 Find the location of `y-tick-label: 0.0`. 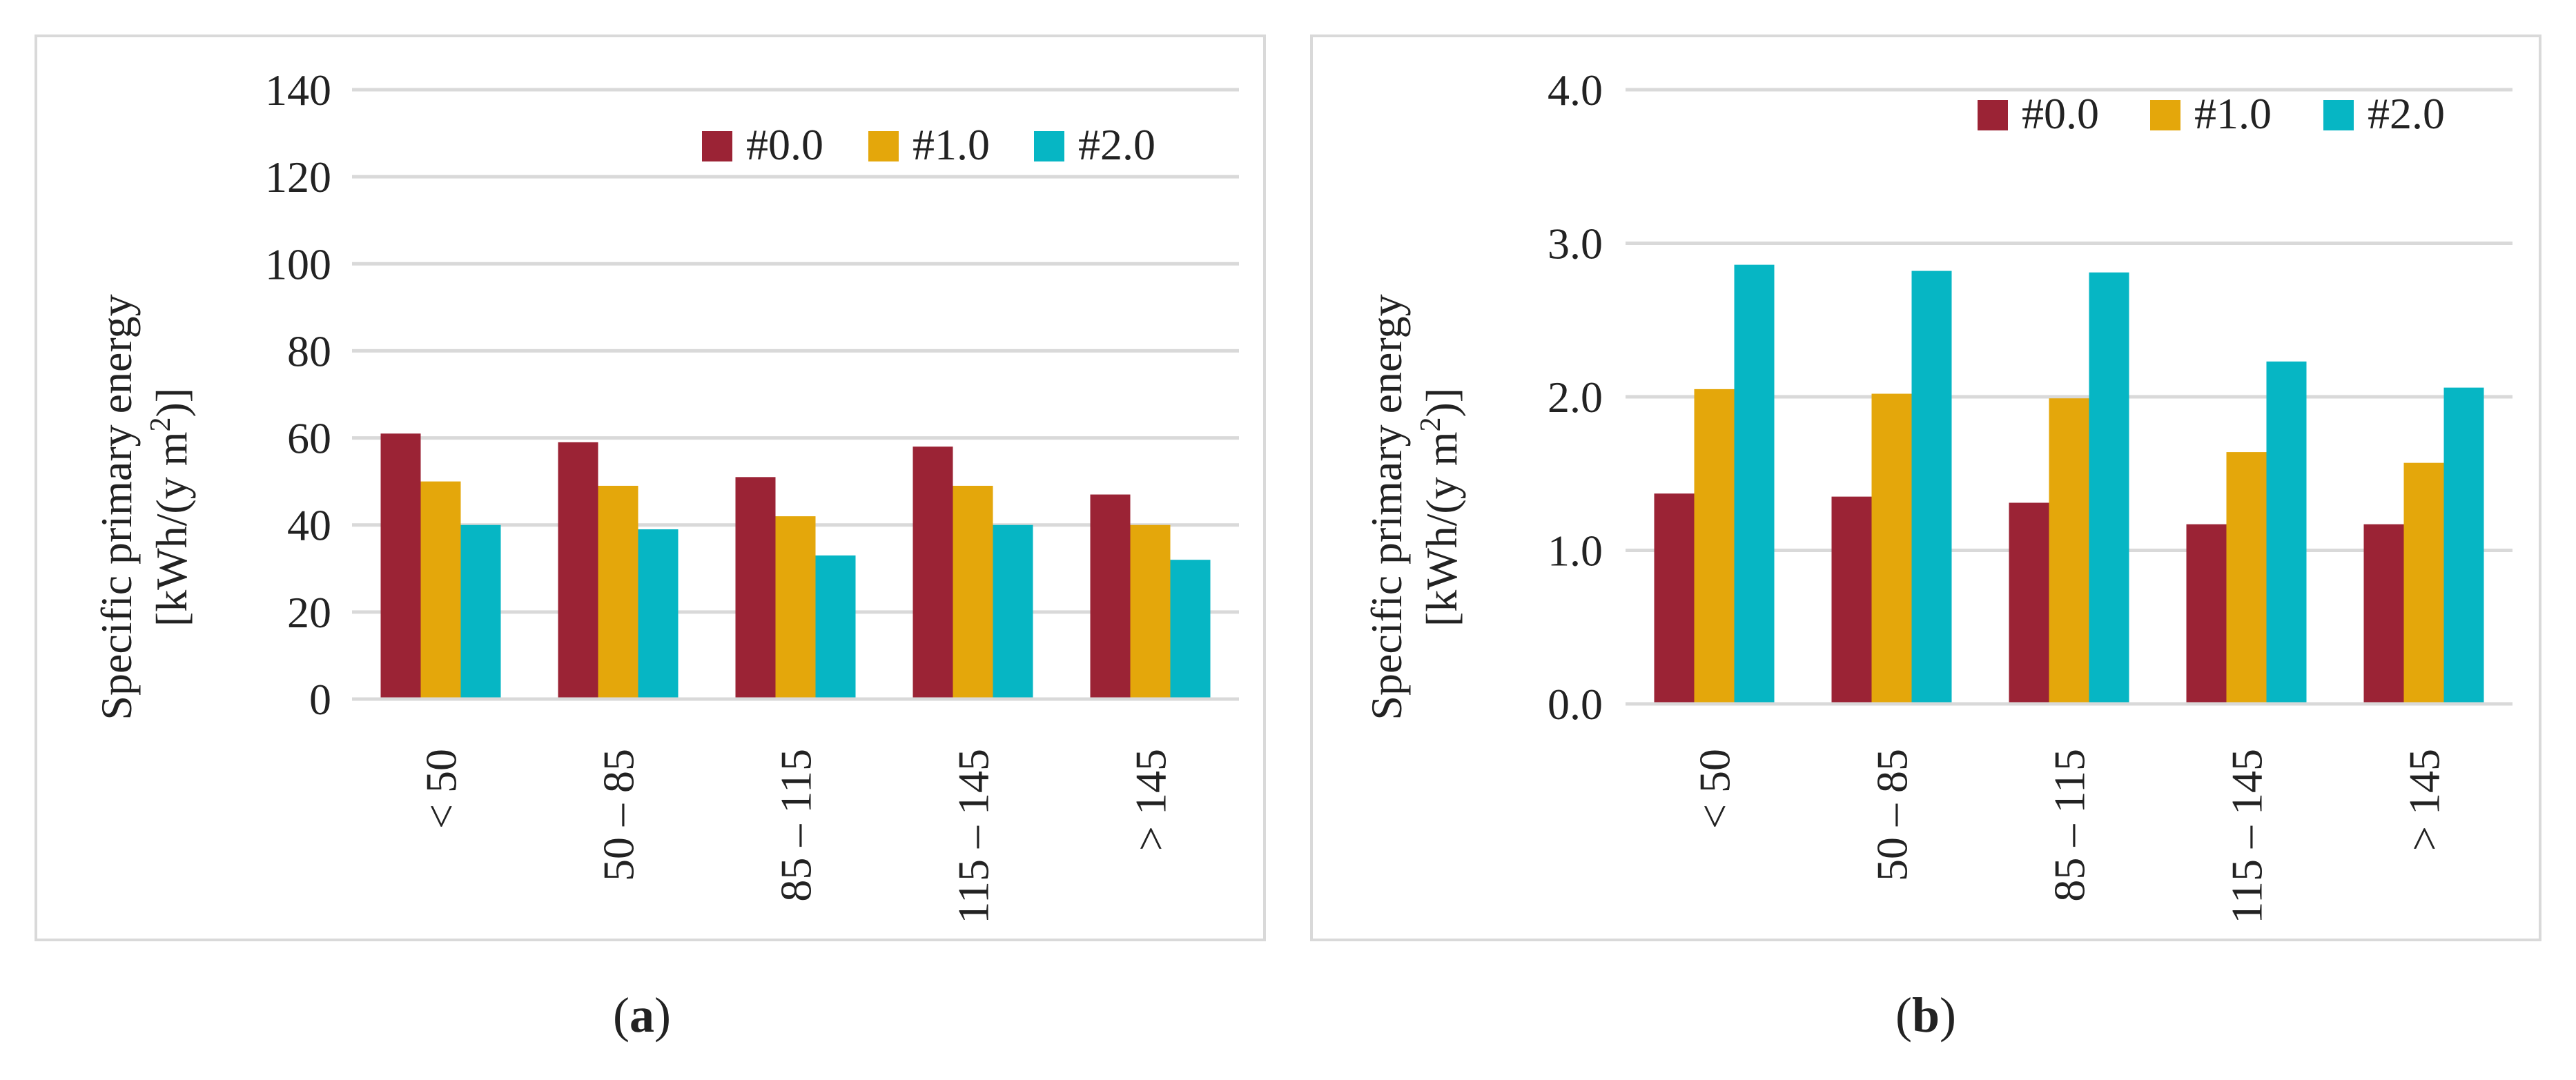

y-tick-label: 0.0 is located at coordinates (1575, 704).